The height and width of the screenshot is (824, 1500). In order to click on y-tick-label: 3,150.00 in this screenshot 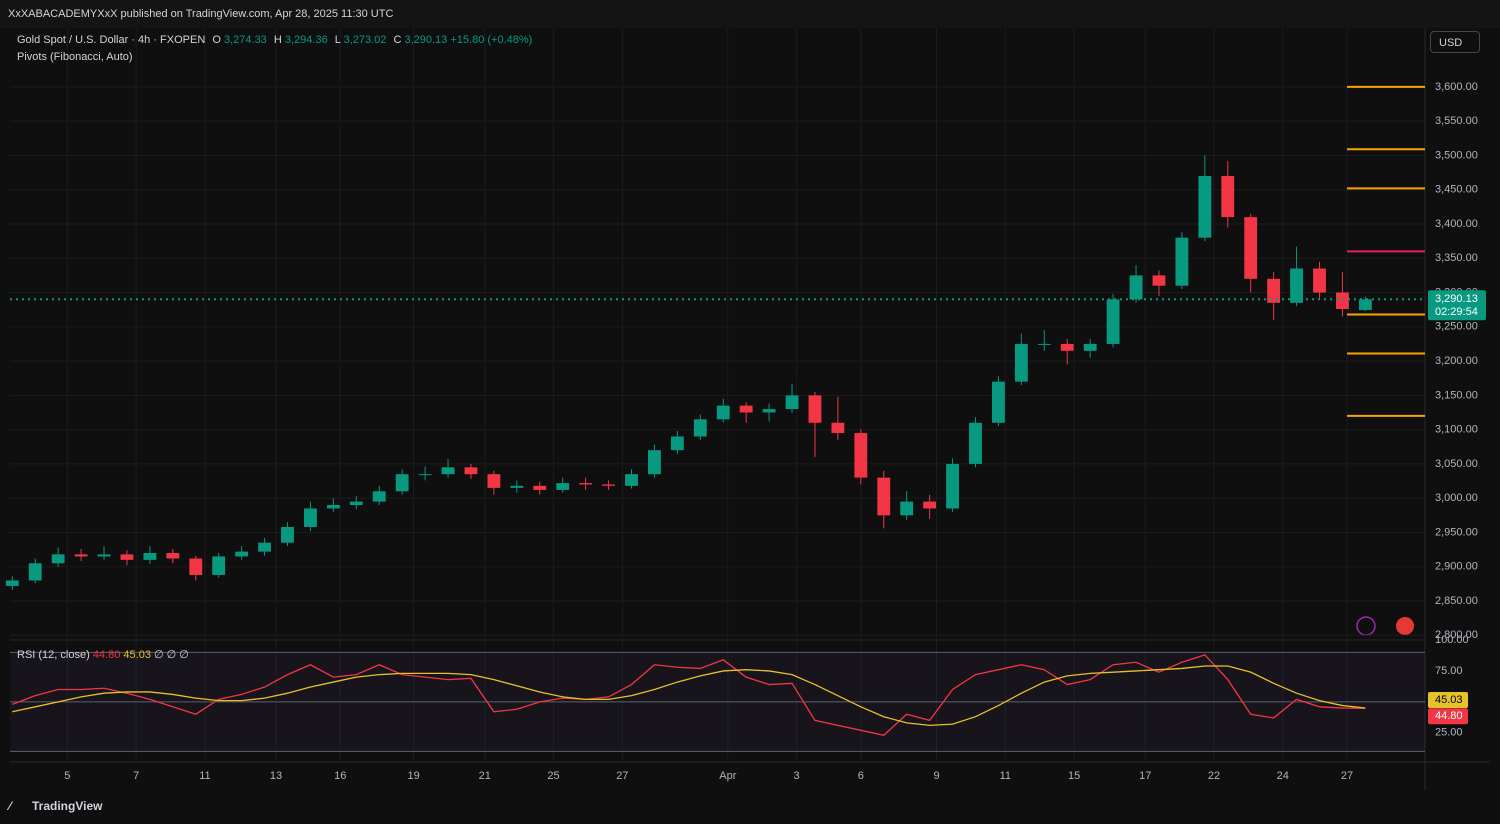, I will do `click(1456, 395)`.